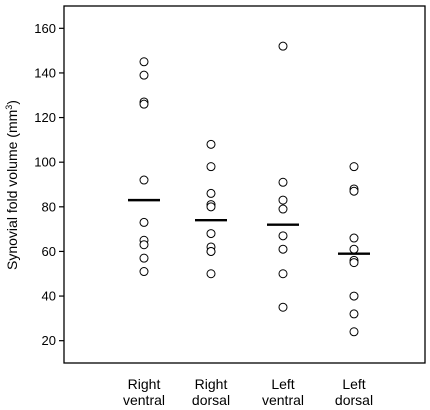 This screenshot has width=430, height=410. Describe the element at coordinates (49, 340) in the screenshot. I see `y-tick-label: 20` at that location.